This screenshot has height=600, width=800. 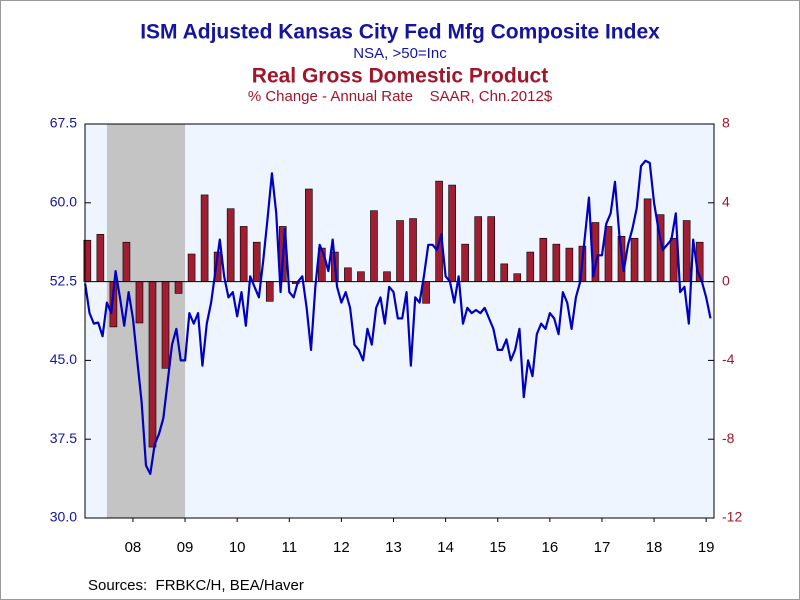 What do you see at coordinates (237, 547) in the screenshot?
I see `x-tick-label: 10` at bounding box center [237, 547].